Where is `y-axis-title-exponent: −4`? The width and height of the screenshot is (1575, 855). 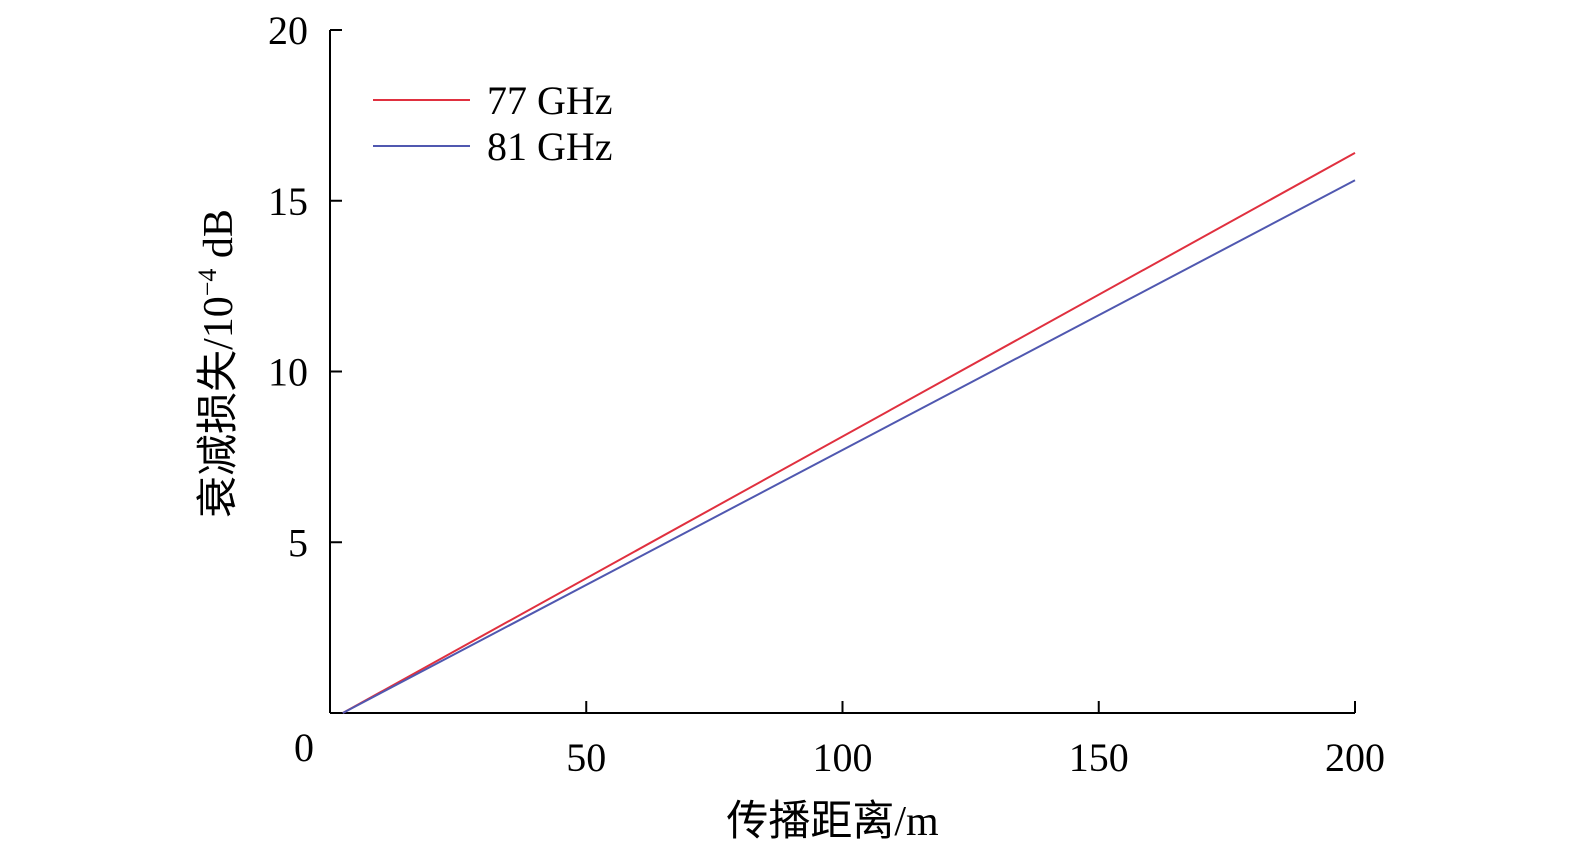 y-axis-title-exponent: −4 is located at coordinates (207, 283).